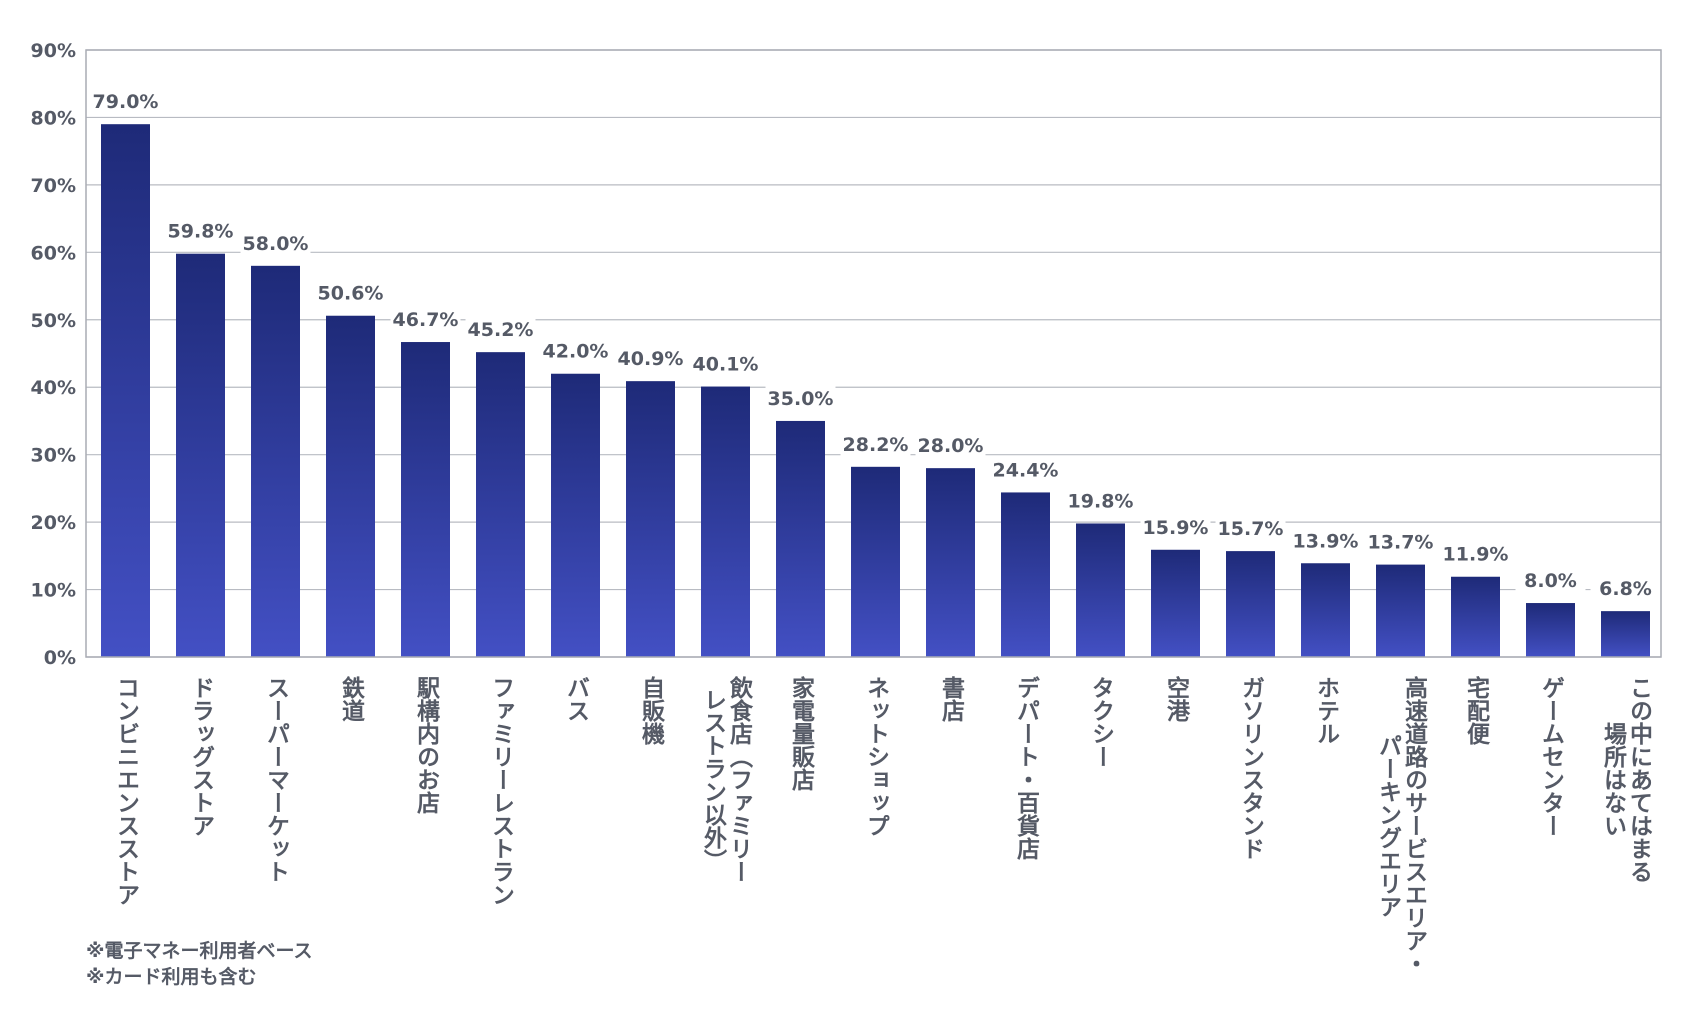 The height and width of the screenshot is (1016, 1688). What do you see at coordinates (199, 964) in the screenshot?
I see `footnotes: ※電子マネー利用者ベース ※カード利用も含む` at bounding box center [199, 964].